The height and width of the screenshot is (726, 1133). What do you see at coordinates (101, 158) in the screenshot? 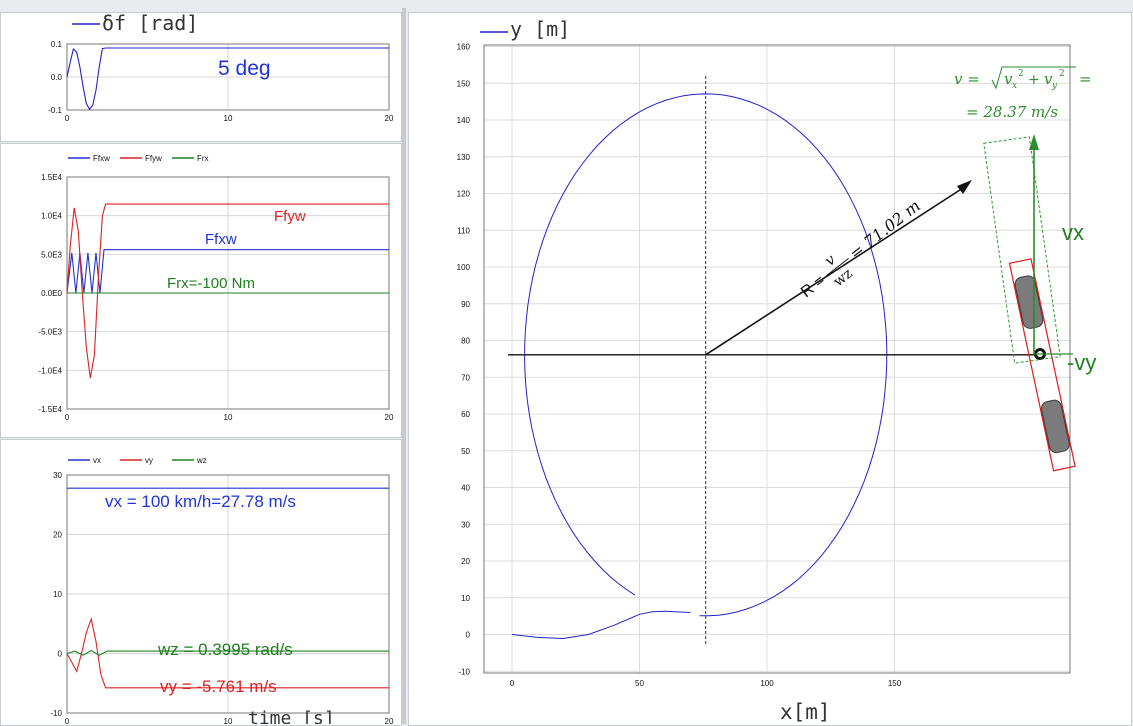
I see `forces-legend-label: Ffxw` at bounding box center [101, 158].